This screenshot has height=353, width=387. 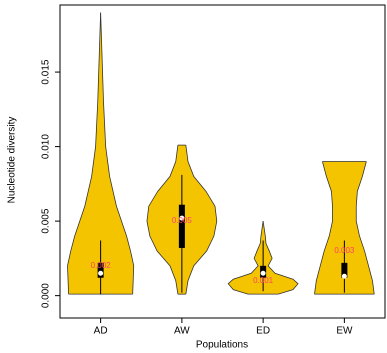 I want to click on y-tick-label: 0.015, so click(x=46, y=71).